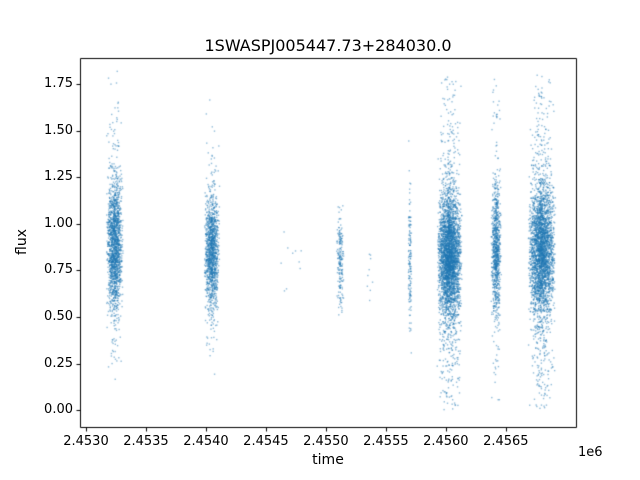 The width and height of the screenshot is (640, 480). I want to click on x-axis-label: time, so click(328, 460).